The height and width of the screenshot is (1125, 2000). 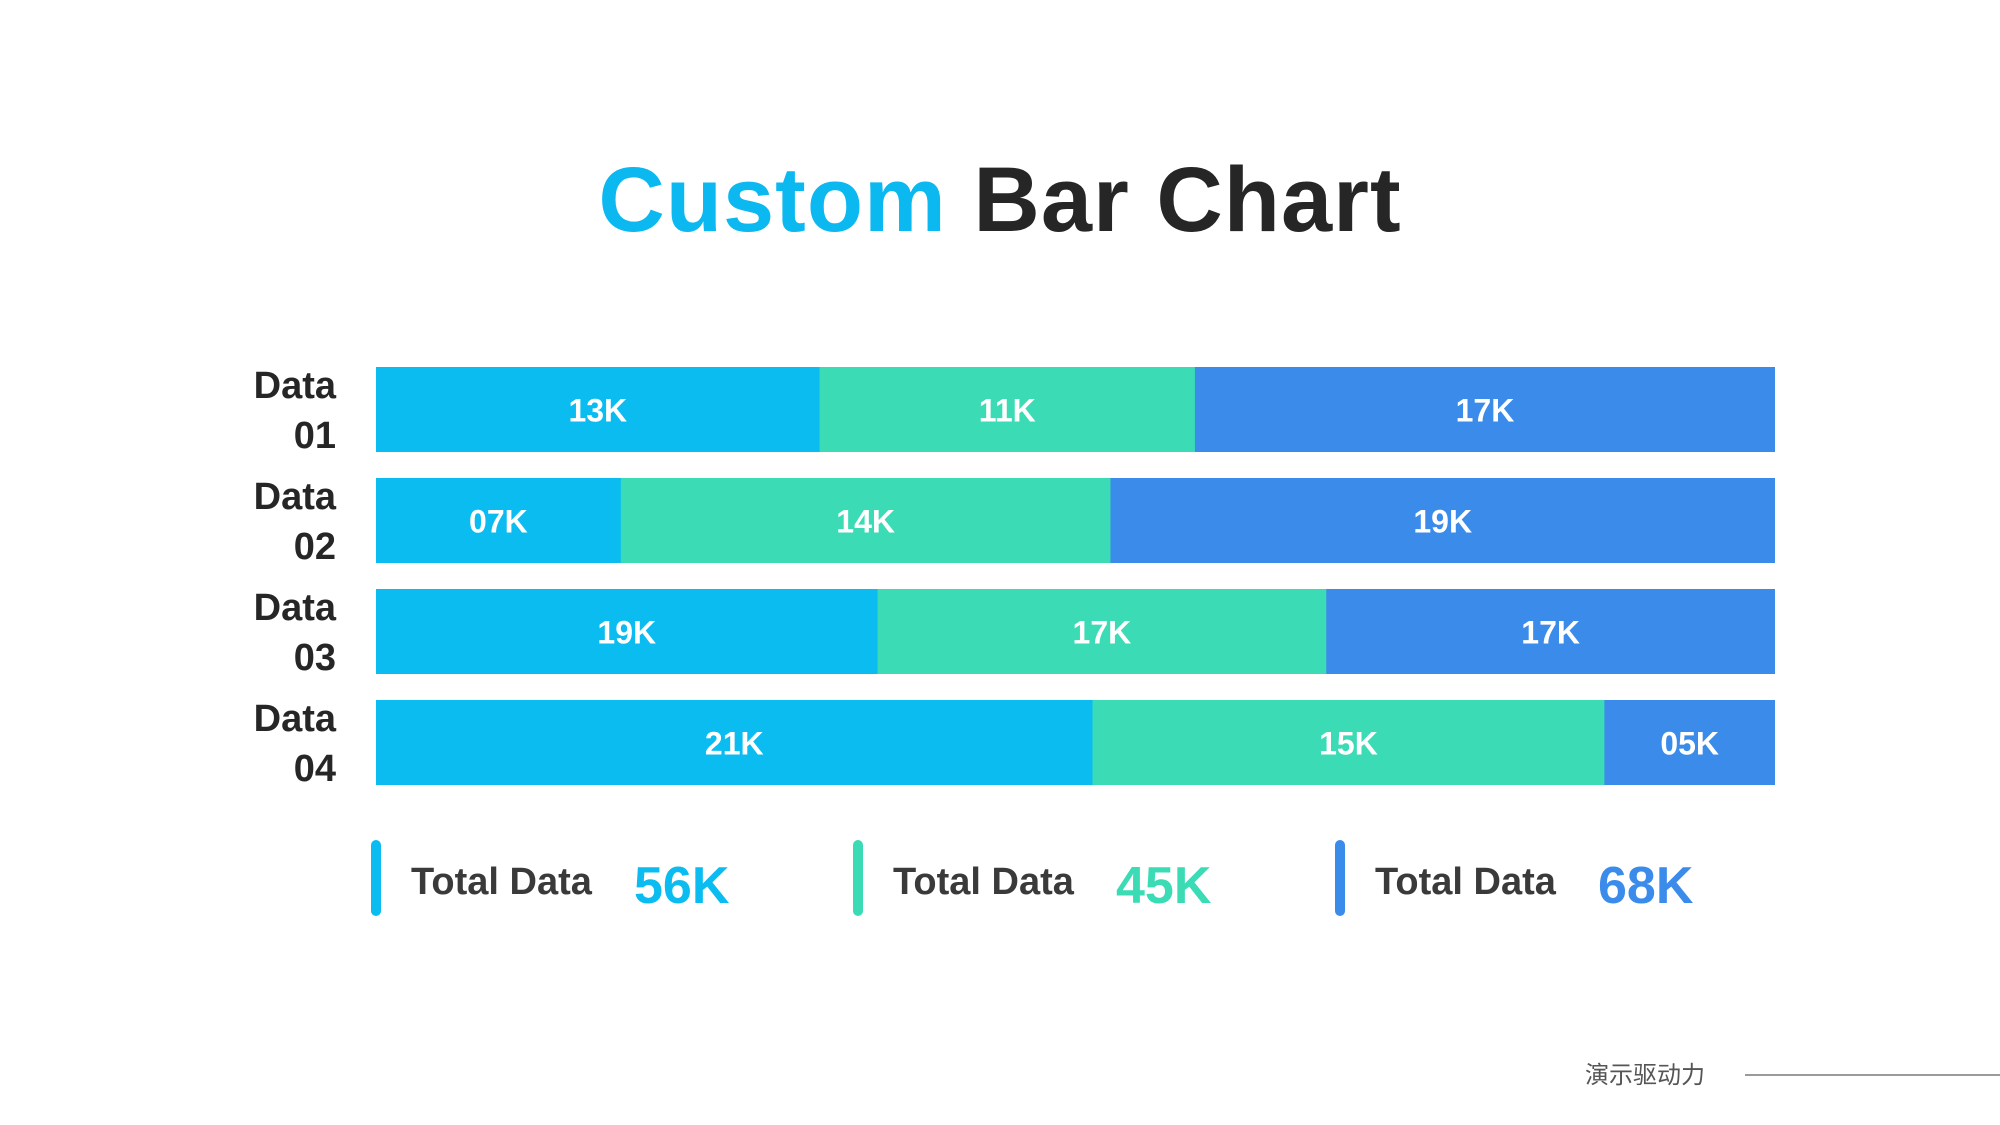 What do you see at coordinates (1187, 200) in the screenshot?
I see `chart-title-rest: Bar Chart` at bounding box center [1187, 200].